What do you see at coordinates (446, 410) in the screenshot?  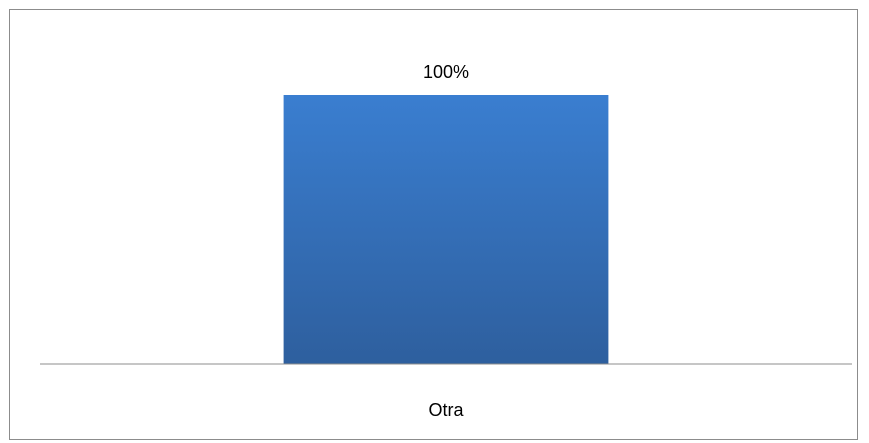 I see `x-tick-label: Otra` at bounding box center [446, 410].